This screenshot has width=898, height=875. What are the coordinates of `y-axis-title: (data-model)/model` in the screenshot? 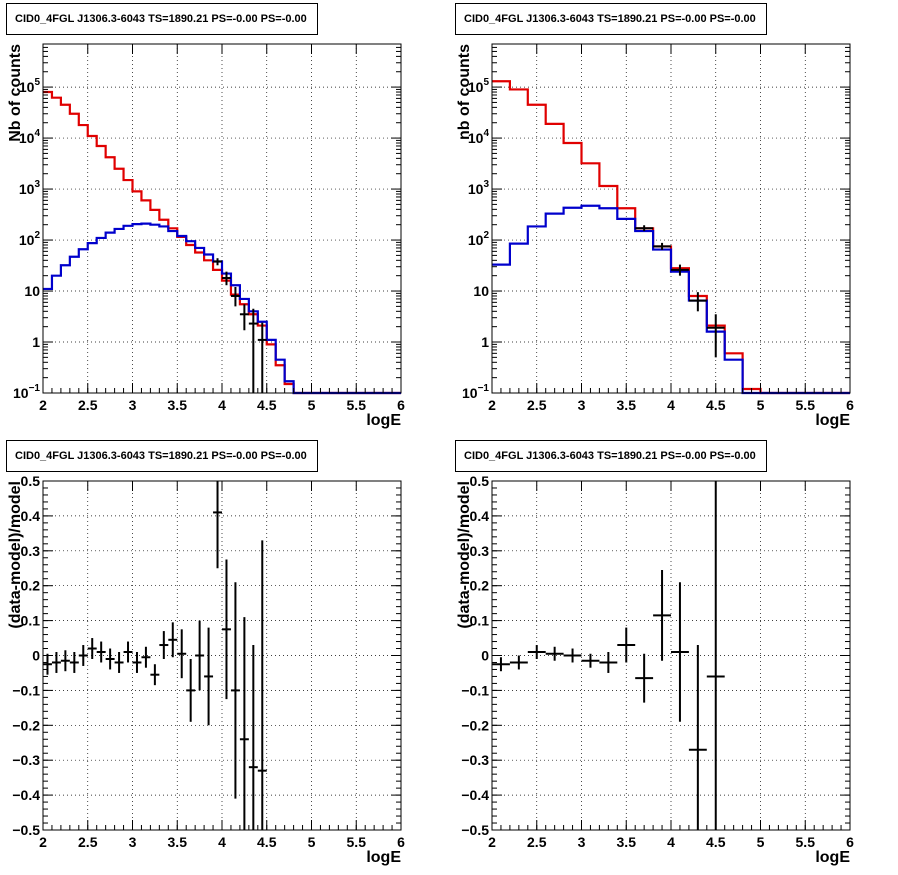 It's located at (15, 555).